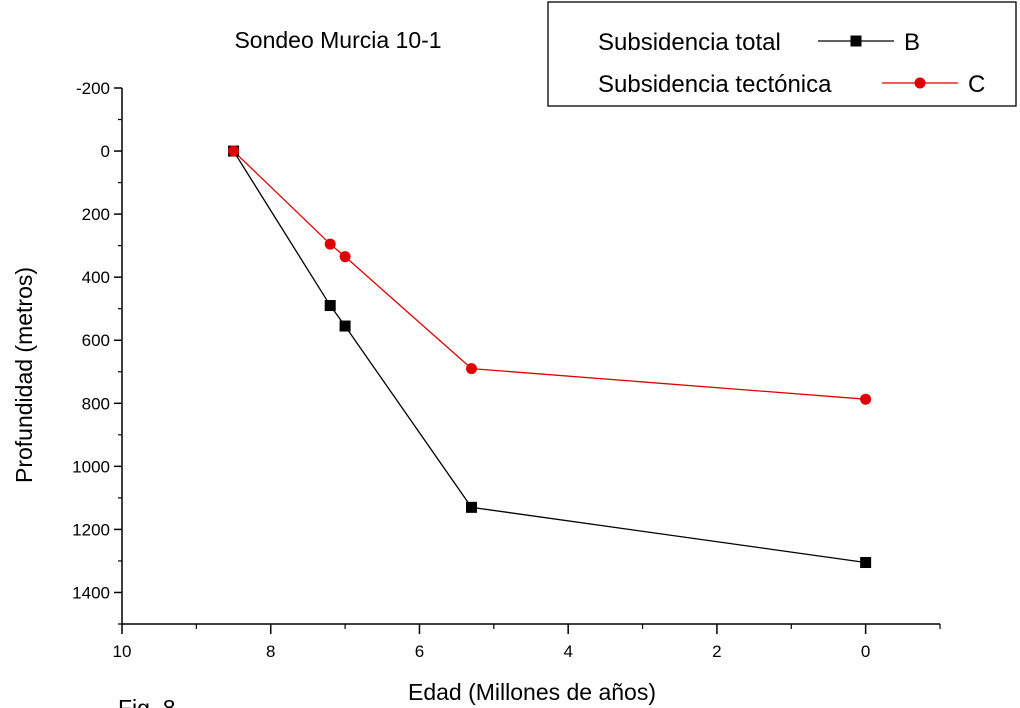 This screenshot has height=708, width=1020. I want to click on x-tick-label: 10, so click(122, 651).